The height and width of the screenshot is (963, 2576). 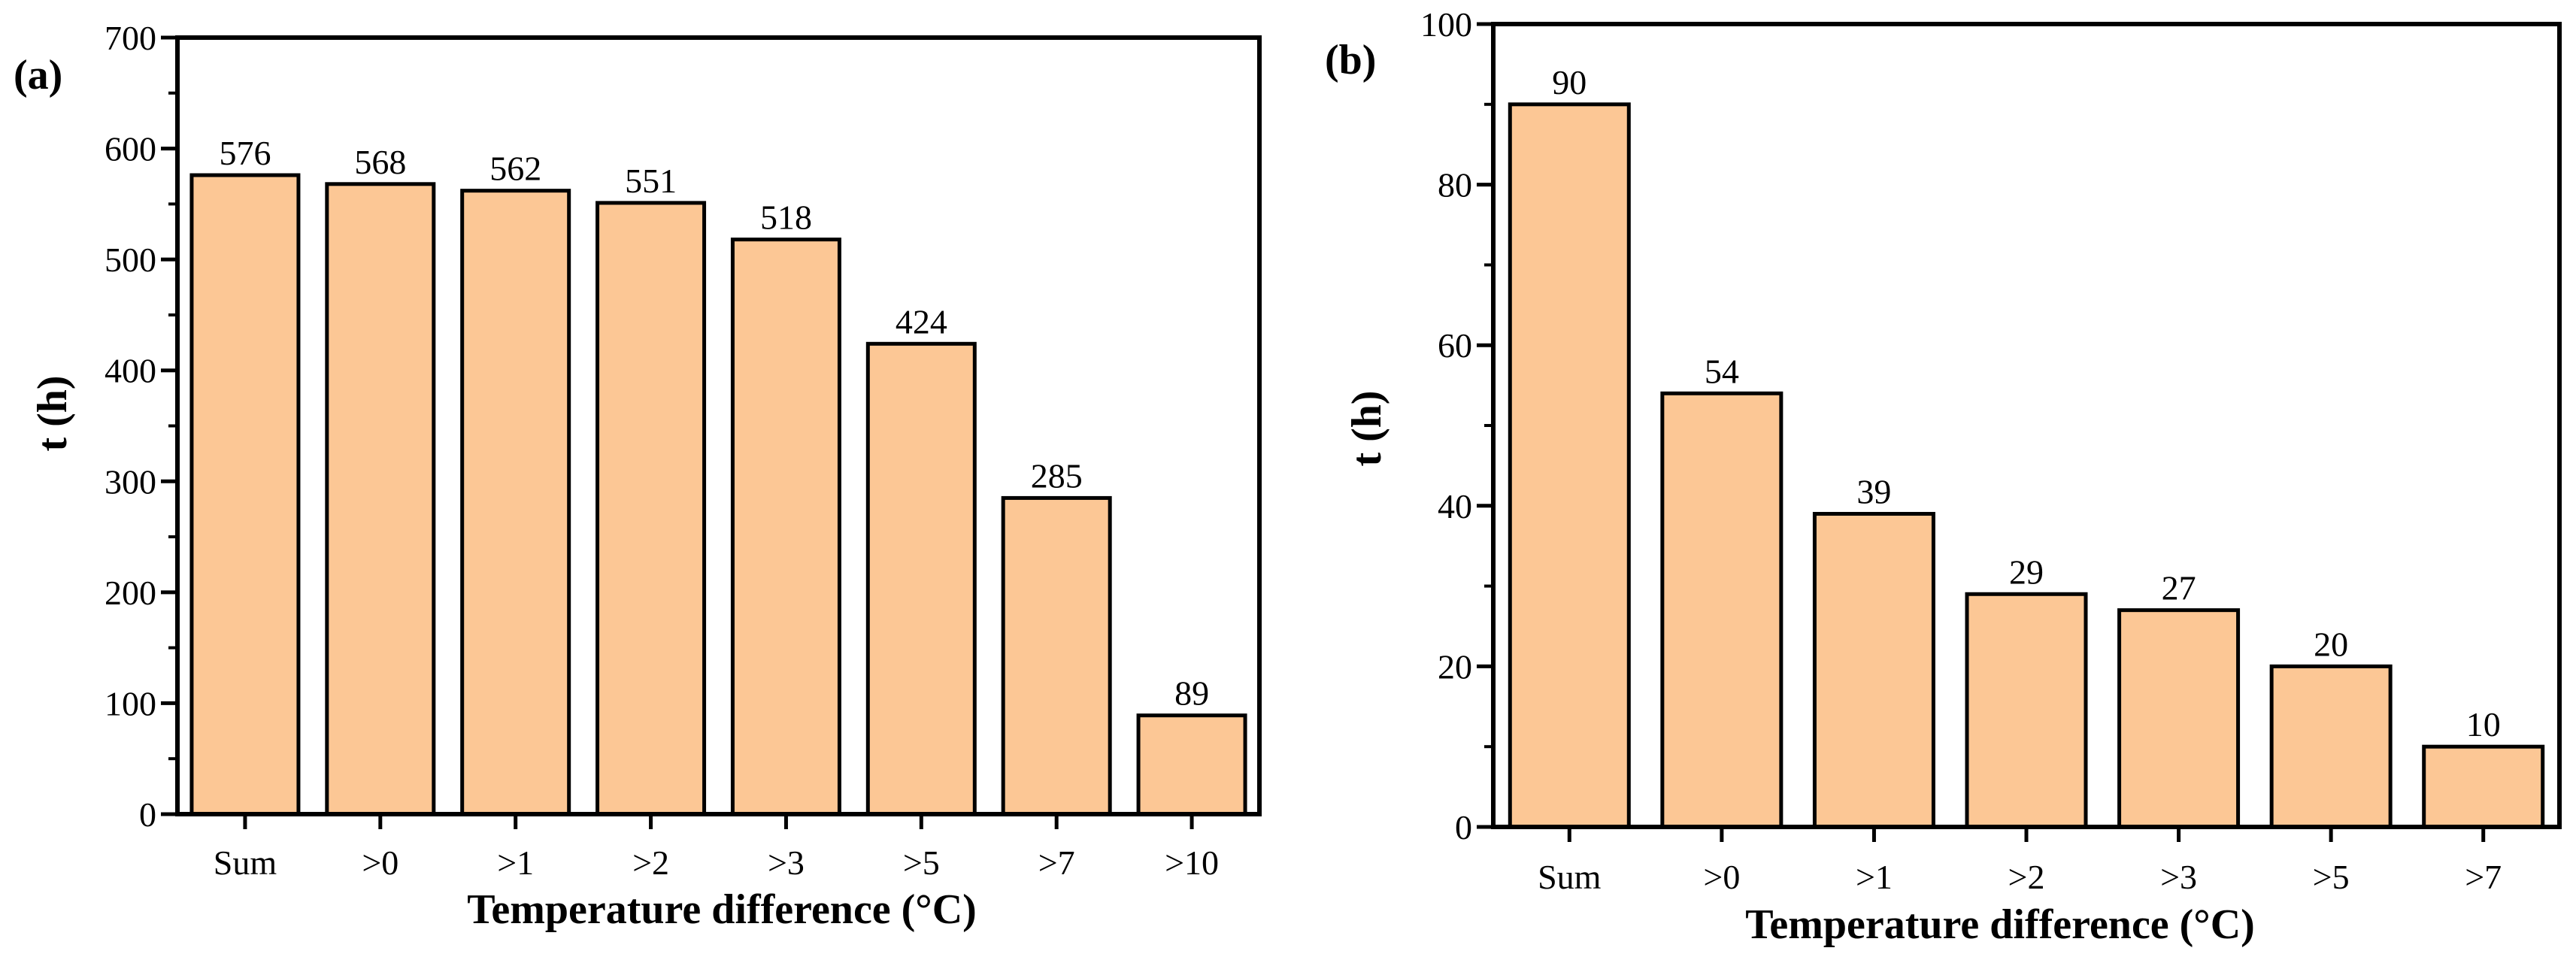 What do you see at coordinates (380, 162) in the screenshot?
I see `bar-value-label: 568` at bounding box center [380, 162].